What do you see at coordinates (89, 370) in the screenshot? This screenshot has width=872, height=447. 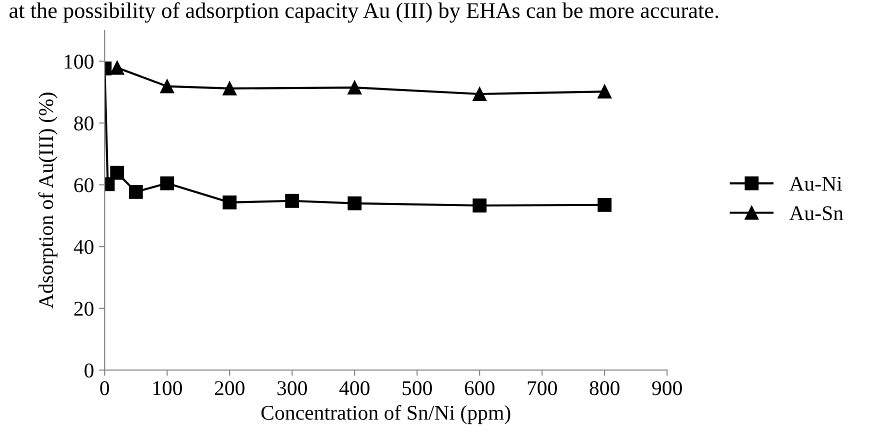 I see `y-tick-label: 0` at bounding box center [89, 370].